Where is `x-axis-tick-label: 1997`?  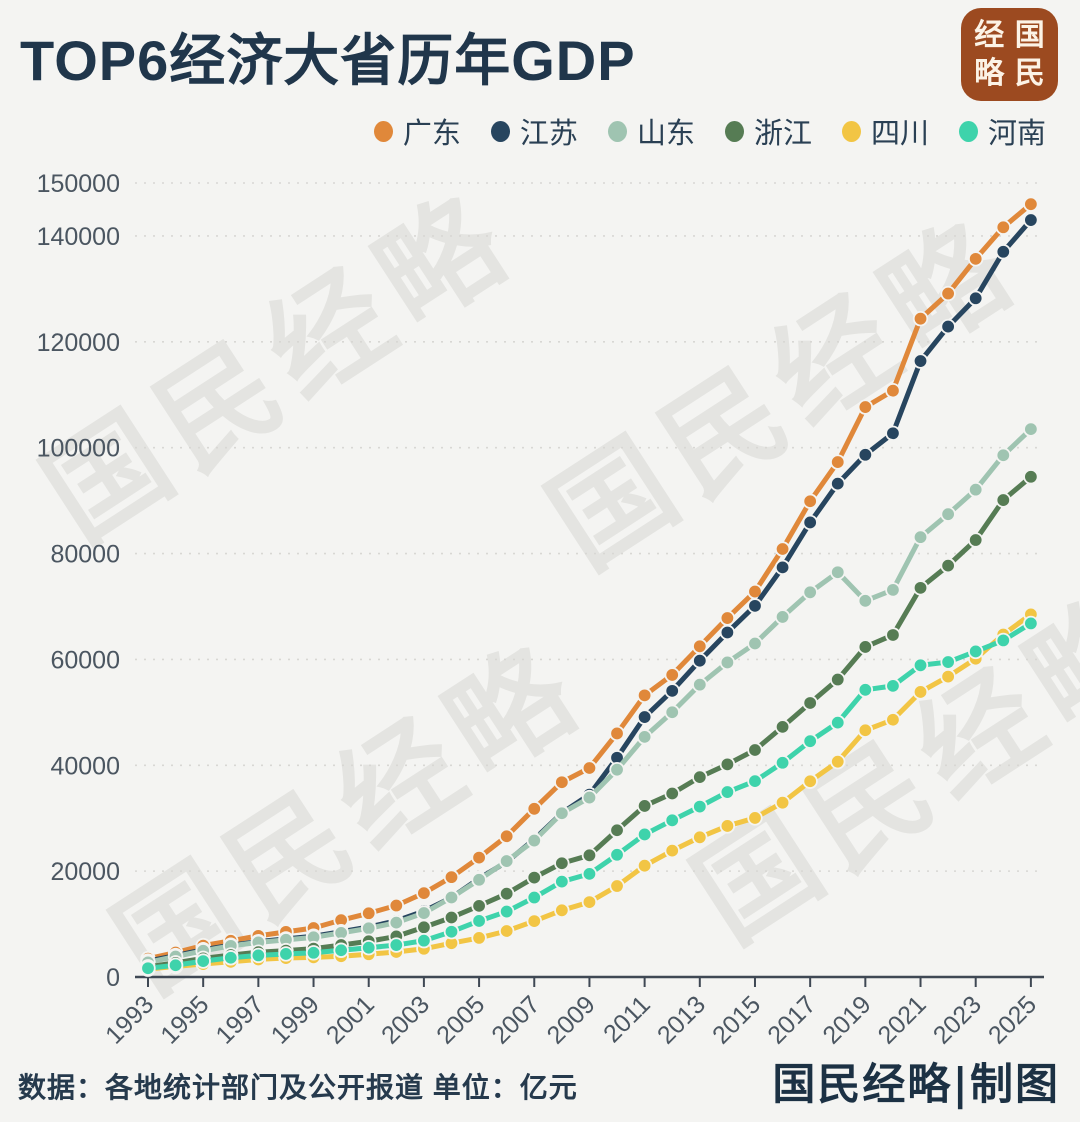
x-axis-tick-label: 1997 is located at coordinates (239, 1019).